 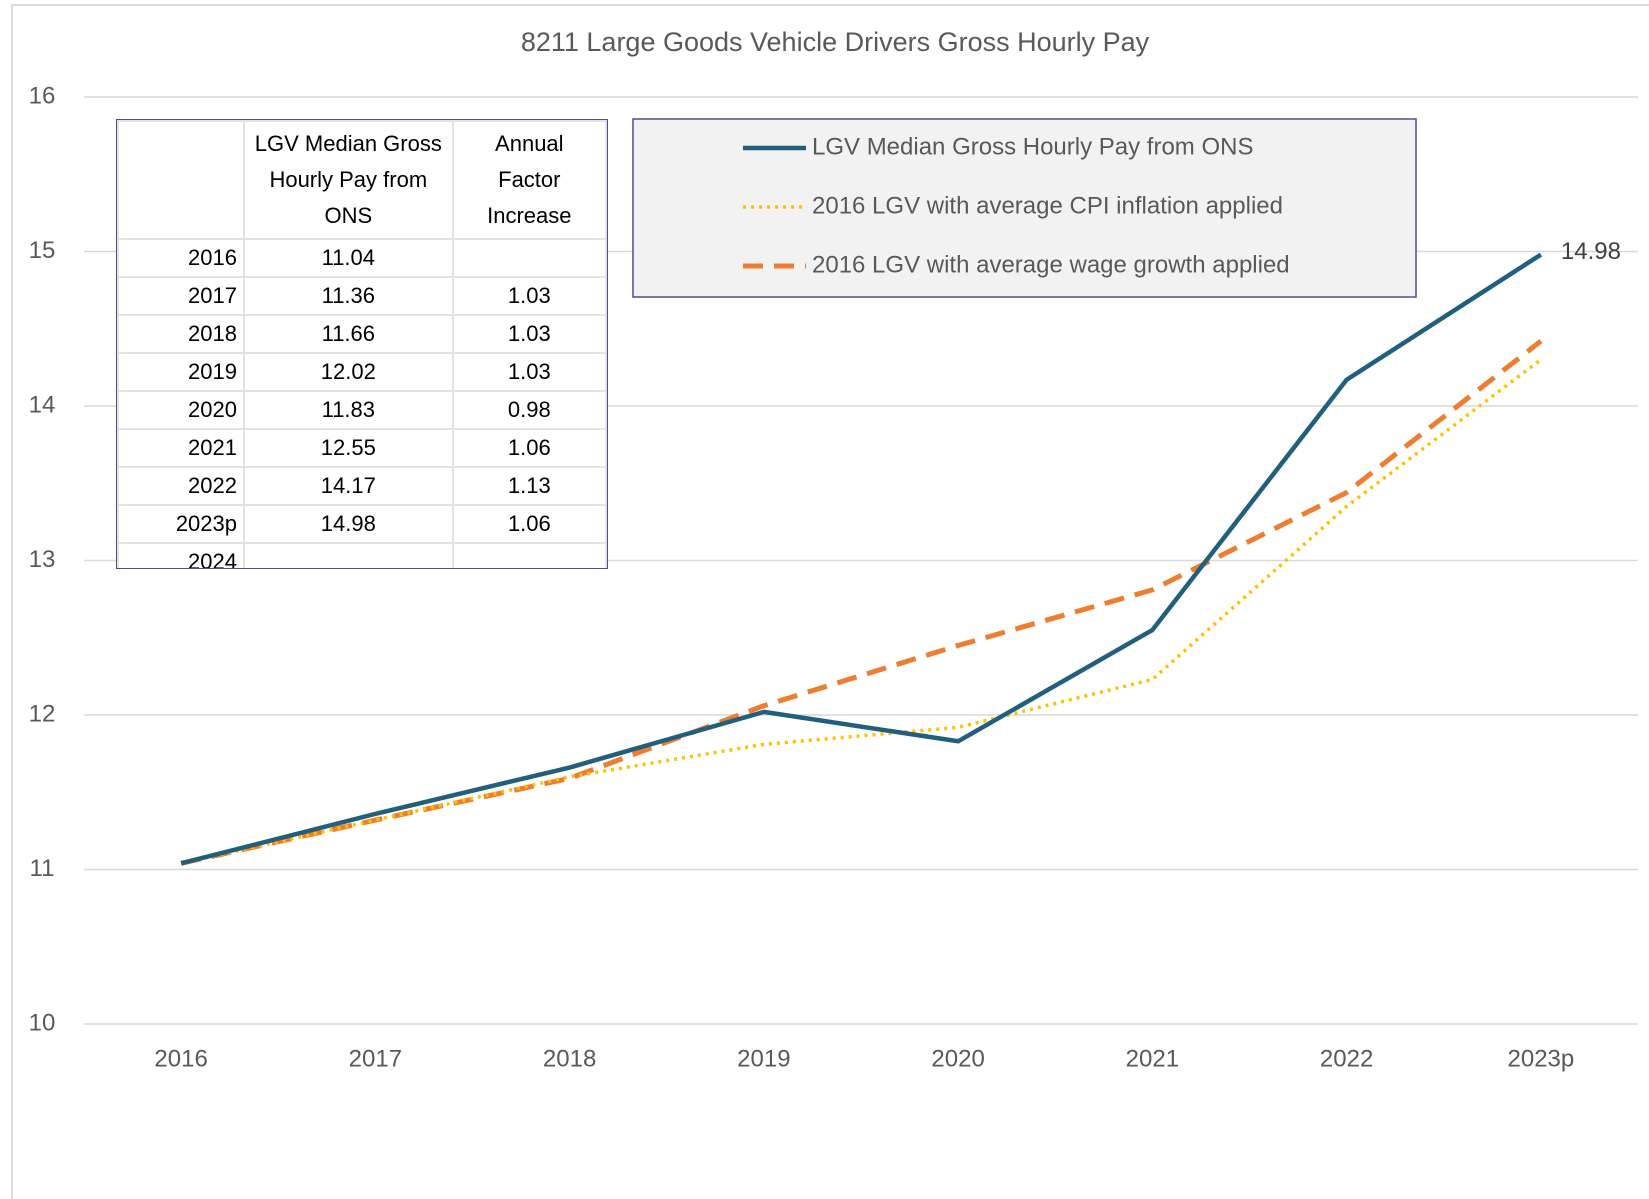 What do you see at coordinates (181, 410) in the screenshot?
I see `table-cell: 2020` at bounding box center [181, 410].